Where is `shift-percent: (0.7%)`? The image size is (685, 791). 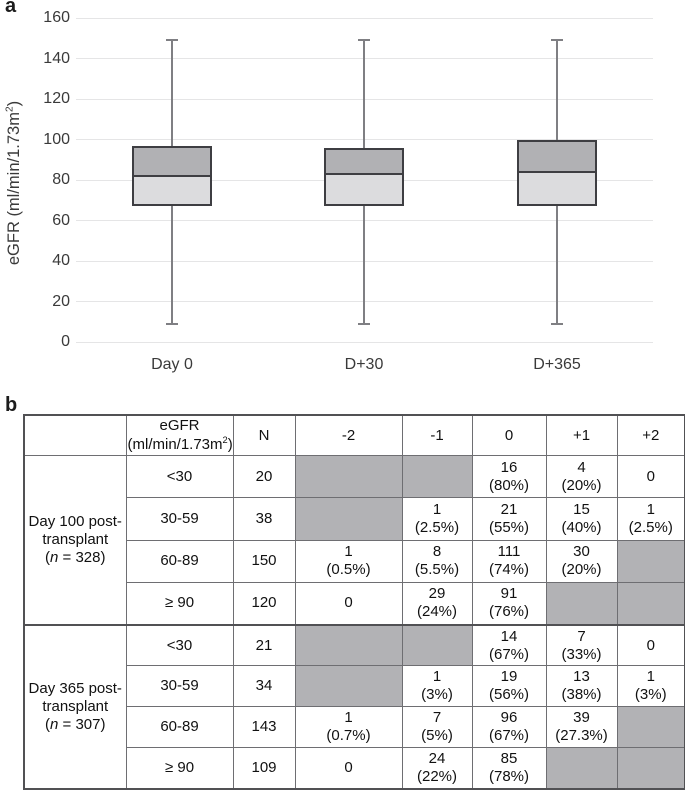
shift-percent: (0.7%) is located at coordinates (348, 736).